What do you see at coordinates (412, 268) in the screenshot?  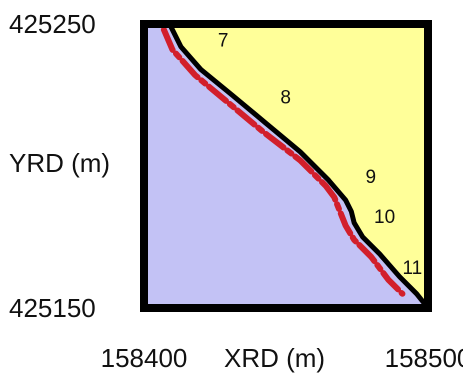 I see `segment-label: 11` at bounding box center [412, 268].